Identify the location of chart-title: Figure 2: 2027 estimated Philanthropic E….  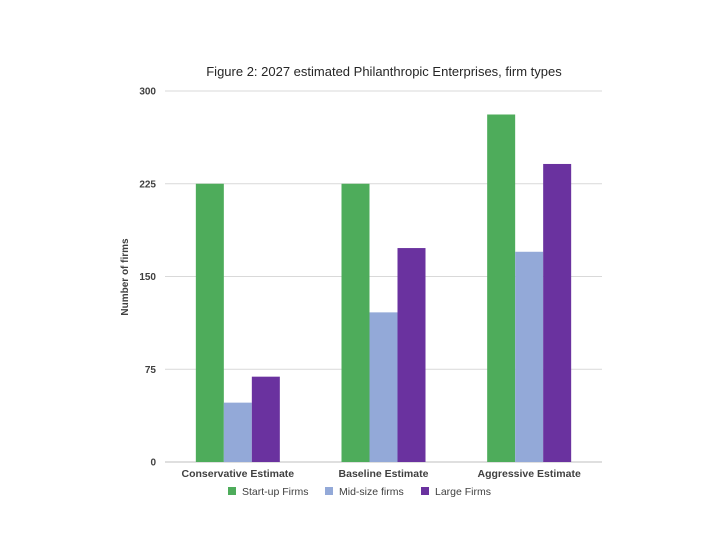
(384, 71).